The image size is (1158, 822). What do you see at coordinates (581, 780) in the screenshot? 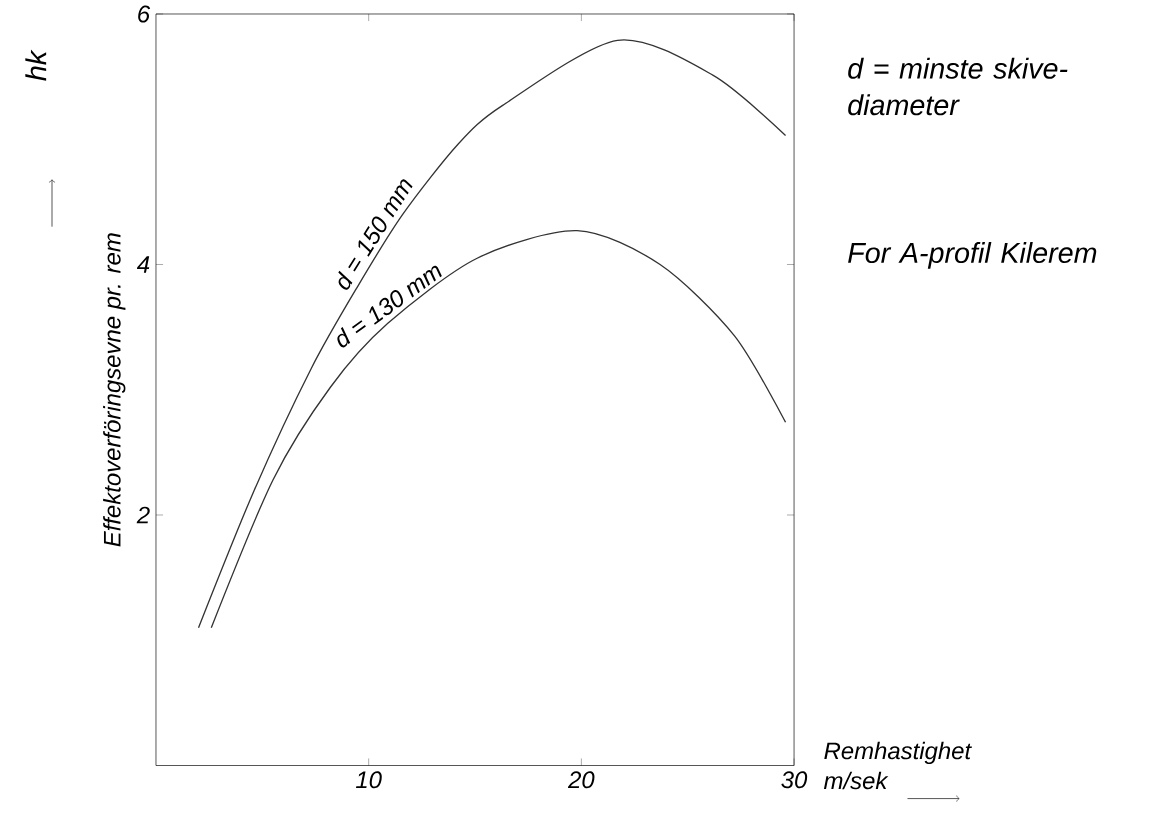
I see `x-tick-label: 20` at bounding box center [581, 780].